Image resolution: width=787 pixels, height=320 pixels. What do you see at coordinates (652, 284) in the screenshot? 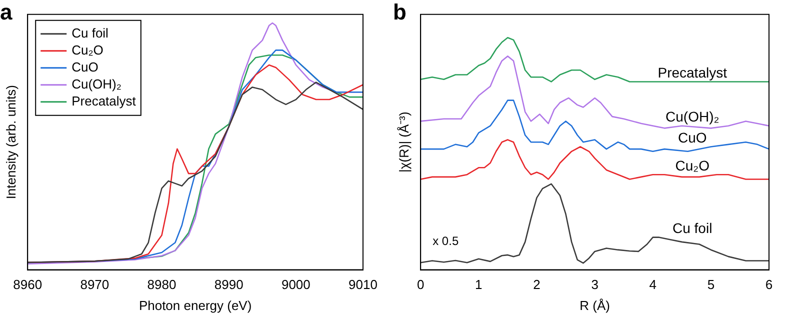
I see `x-tick-label: 4` at bounding box center [652, 284].